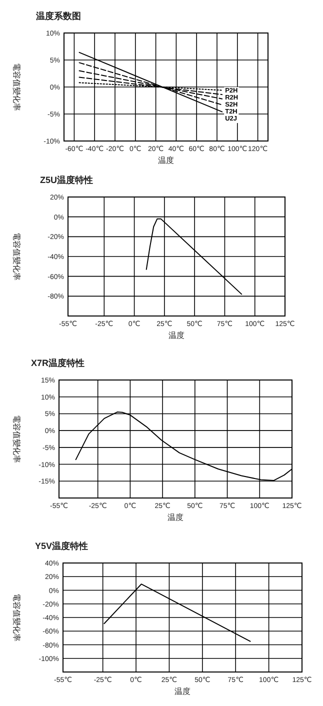  Describe the element at coordinates (58, 363) in the screenshot. I see `chart-title: X7R温度特性` at that location.